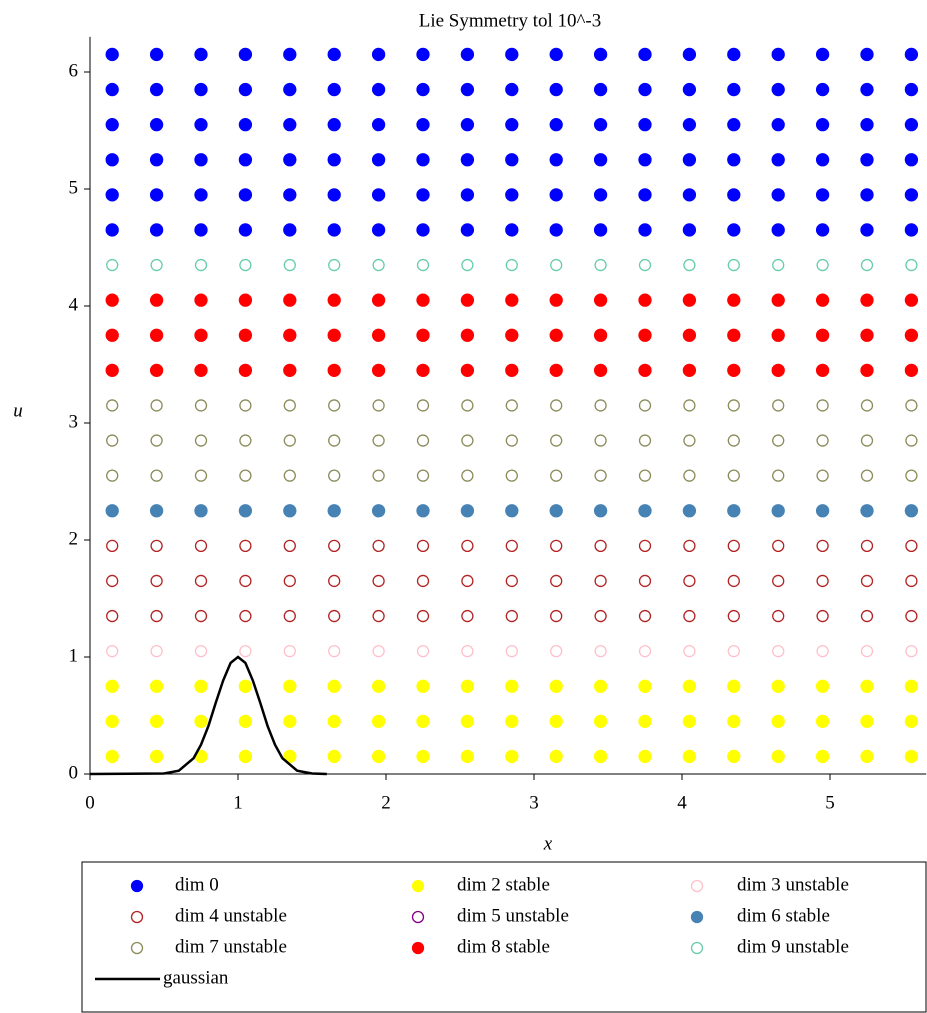 The width and height of the screenshot is (927, 1013). I want to click on x-tick-label: 0, so click(90, 802).